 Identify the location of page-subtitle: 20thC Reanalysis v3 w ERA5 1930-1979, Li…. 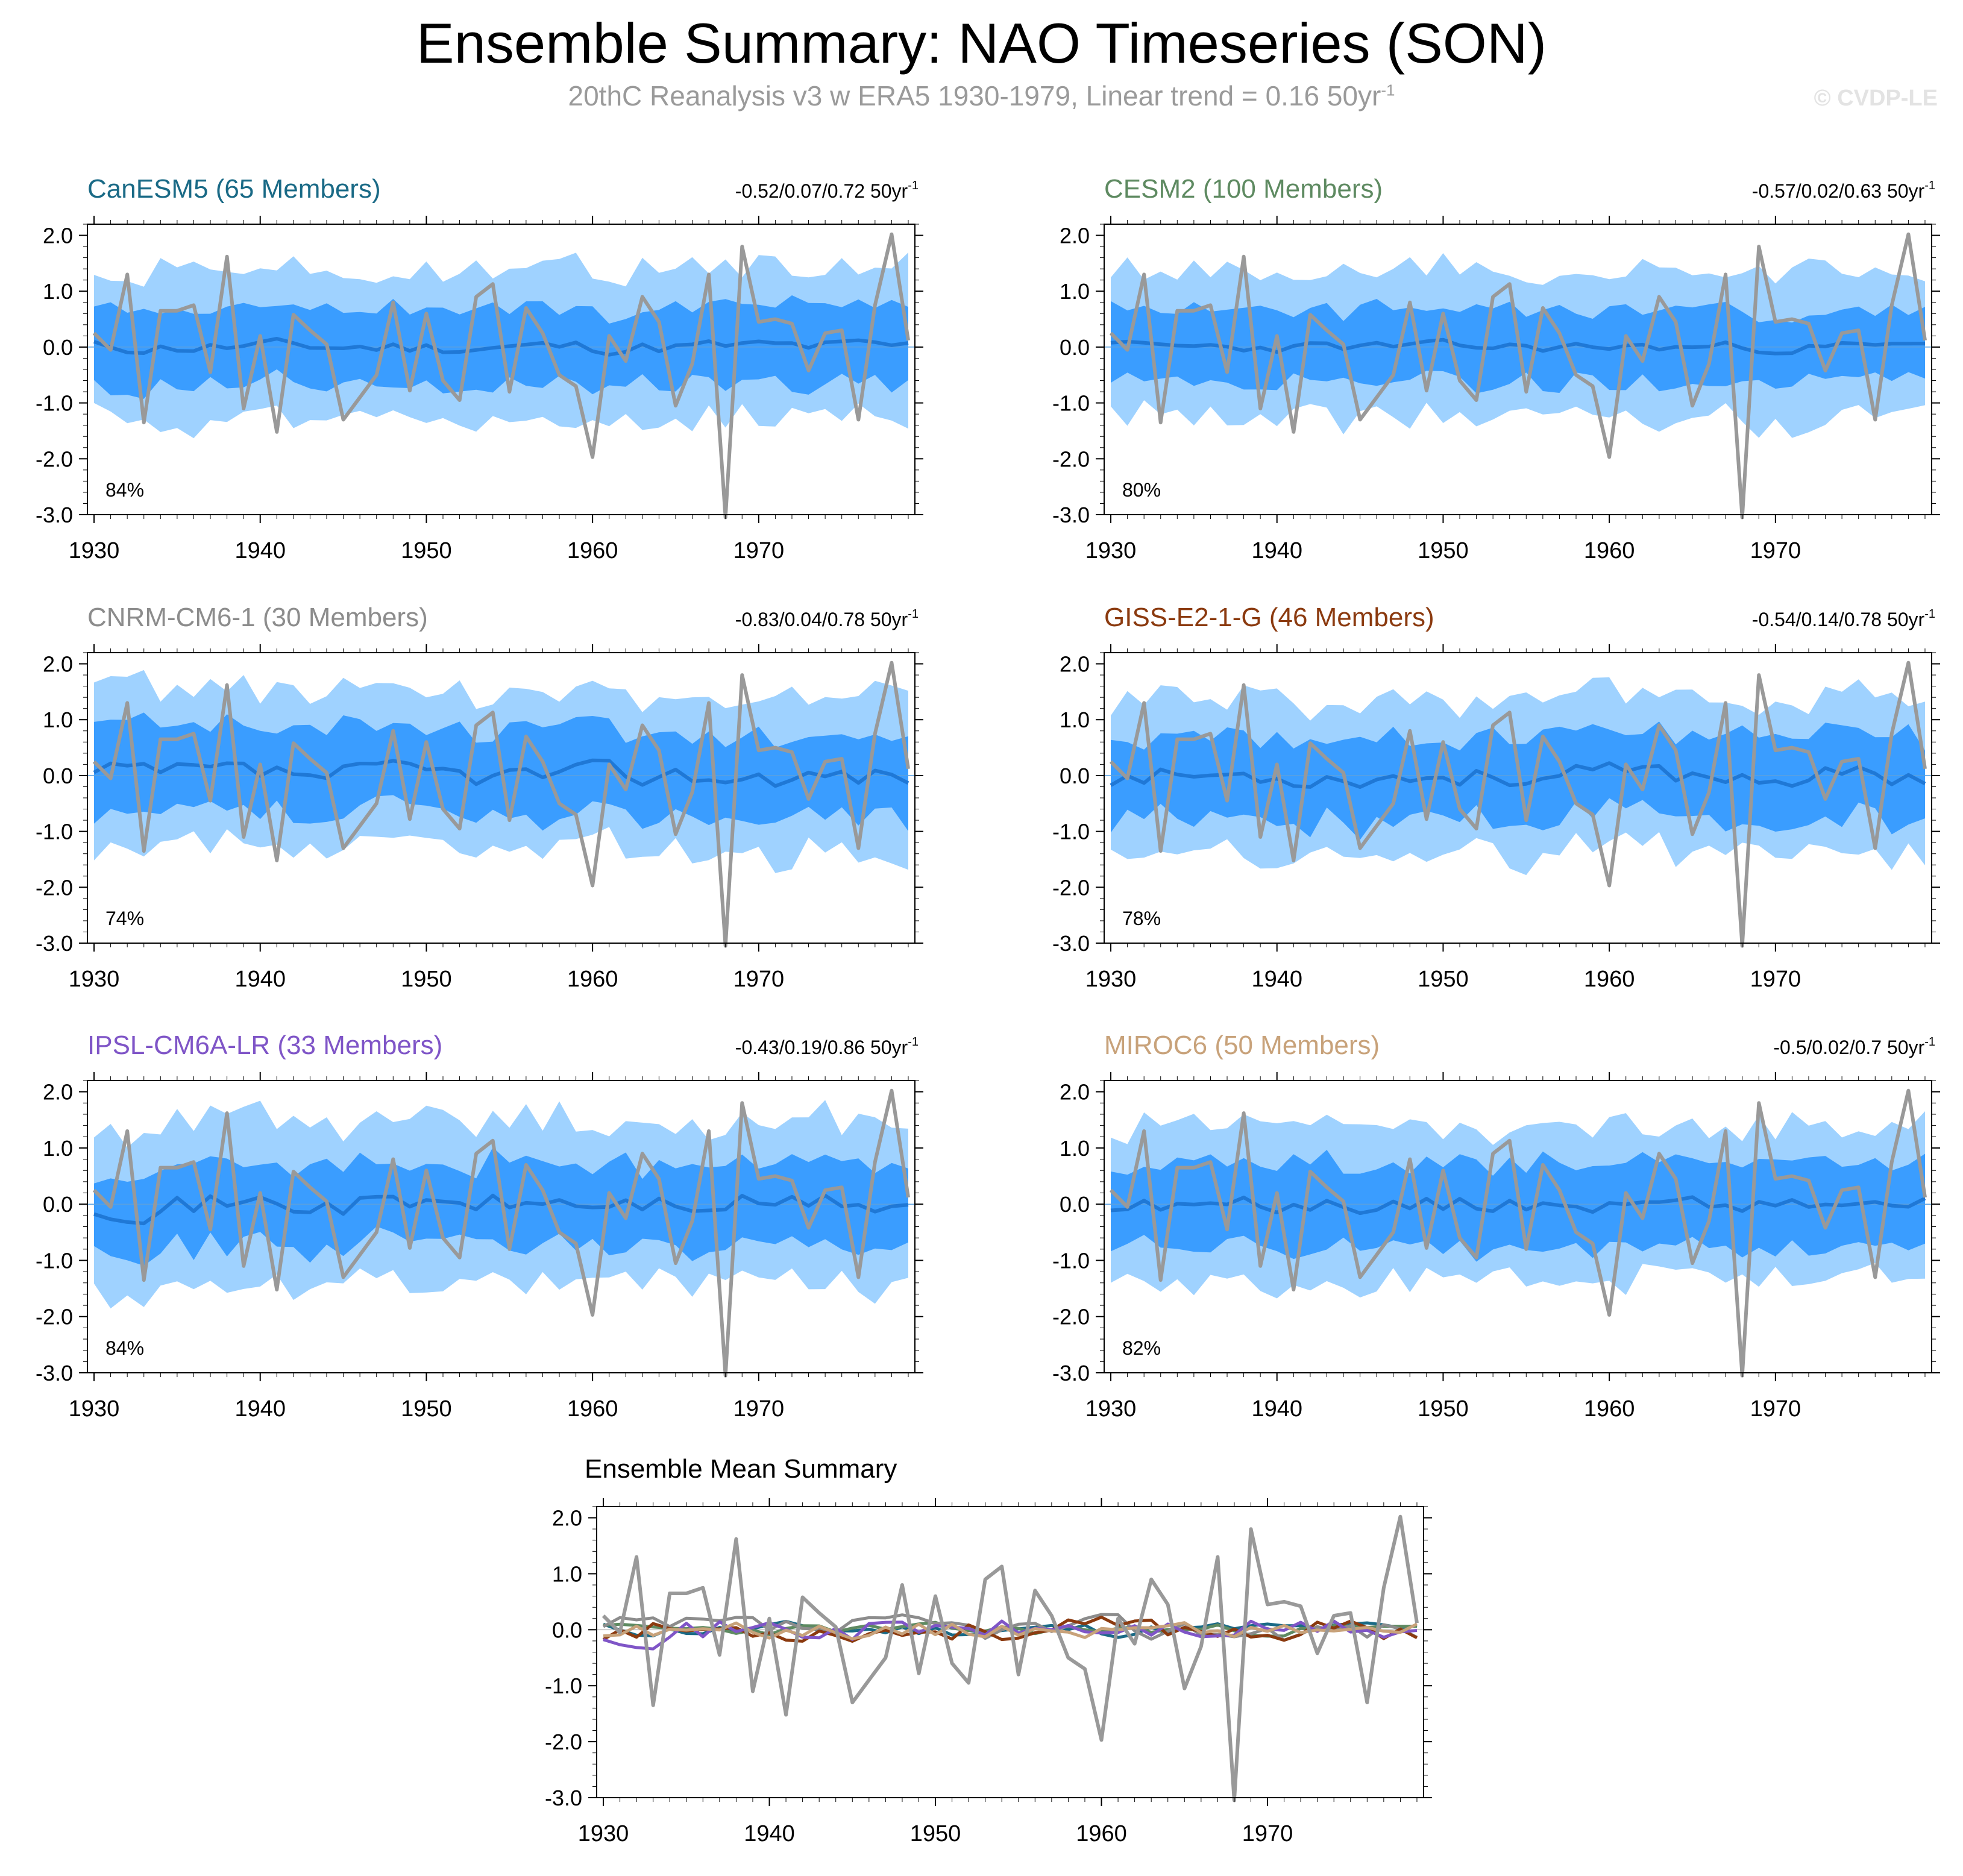
(981, 96).